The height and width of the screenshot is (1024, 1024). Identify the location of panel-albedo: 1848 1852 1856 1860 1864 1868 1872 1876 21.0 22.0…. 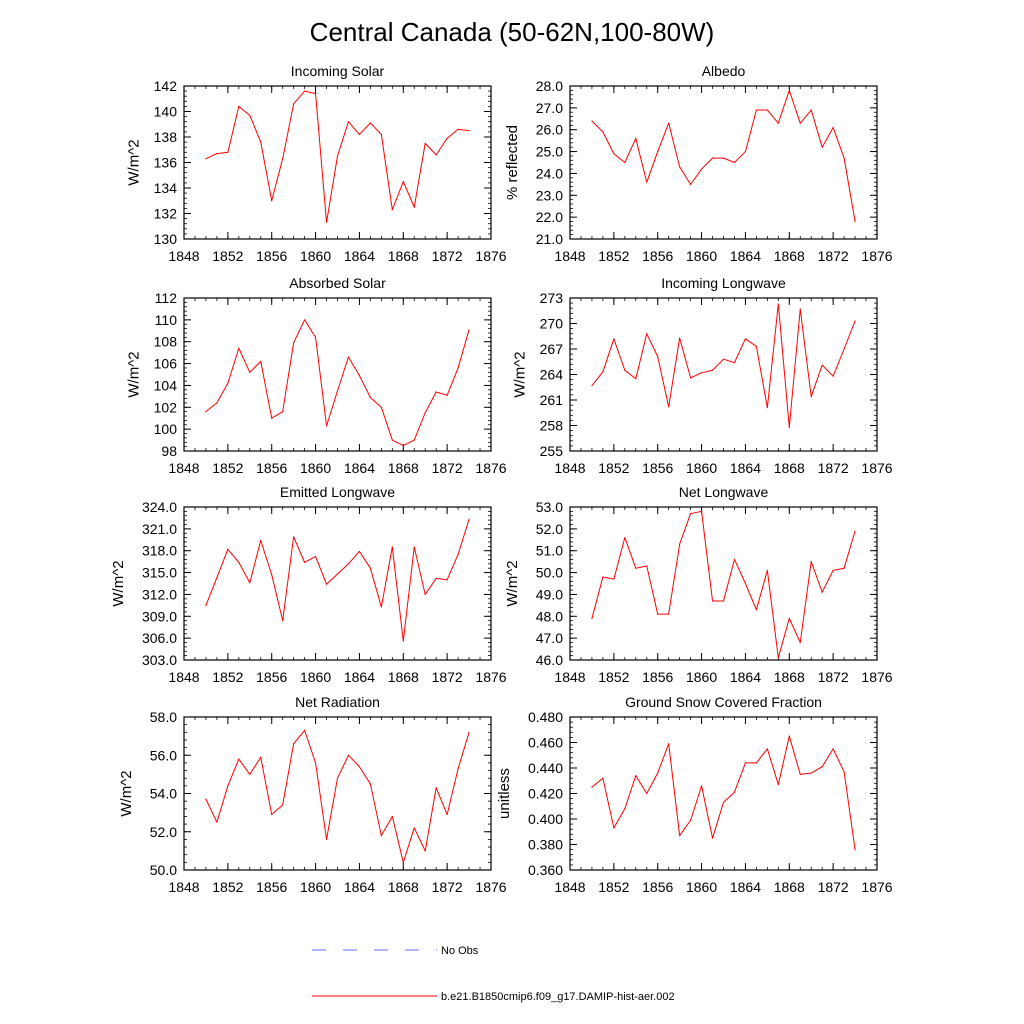
(698, 163).